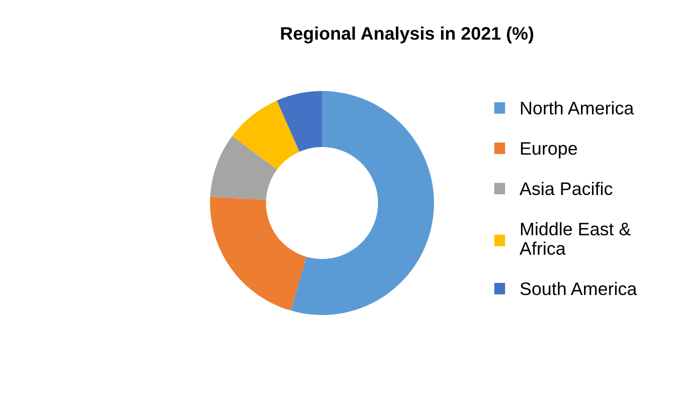 The width and height of the screenshot is (692, 397). I want to click on legend-label: Europe, so click(549, 150).